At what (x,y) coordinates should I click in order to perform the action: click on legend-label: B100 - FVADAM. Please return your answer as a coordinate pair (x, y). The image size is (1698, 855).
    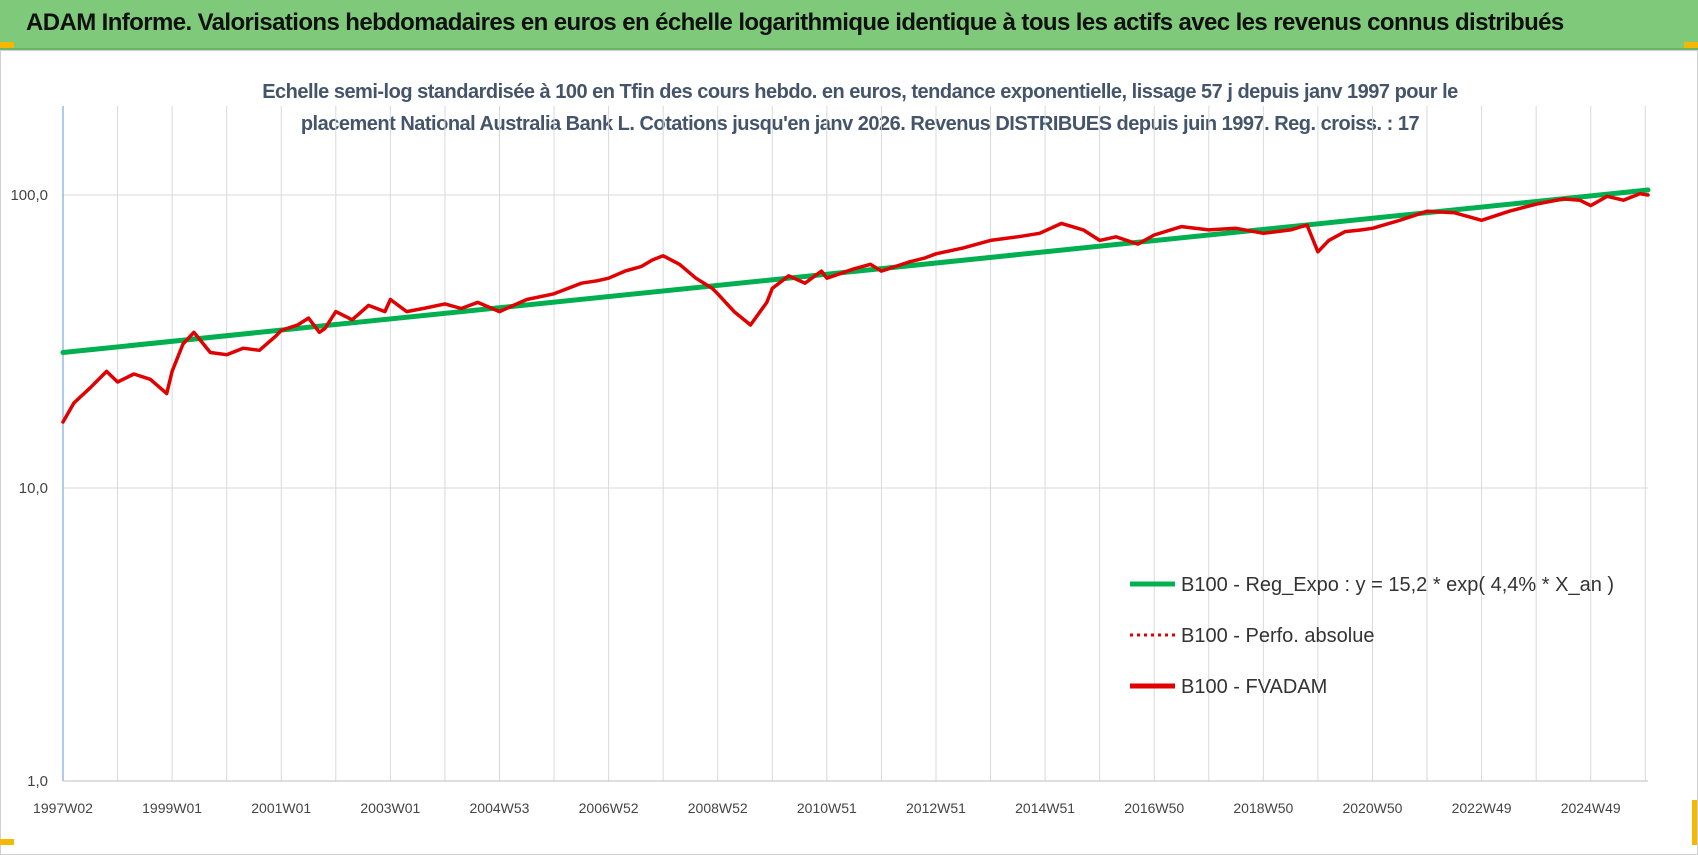
    Looking at the image, I should click on (1254, 687).